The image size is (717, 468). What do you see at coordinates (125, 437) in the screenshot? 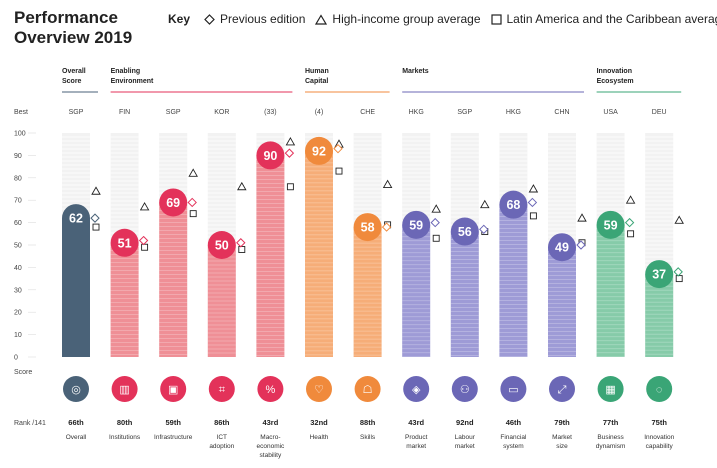
I see `pillar-name-label: Institutions` at bounding box center [125, 437].